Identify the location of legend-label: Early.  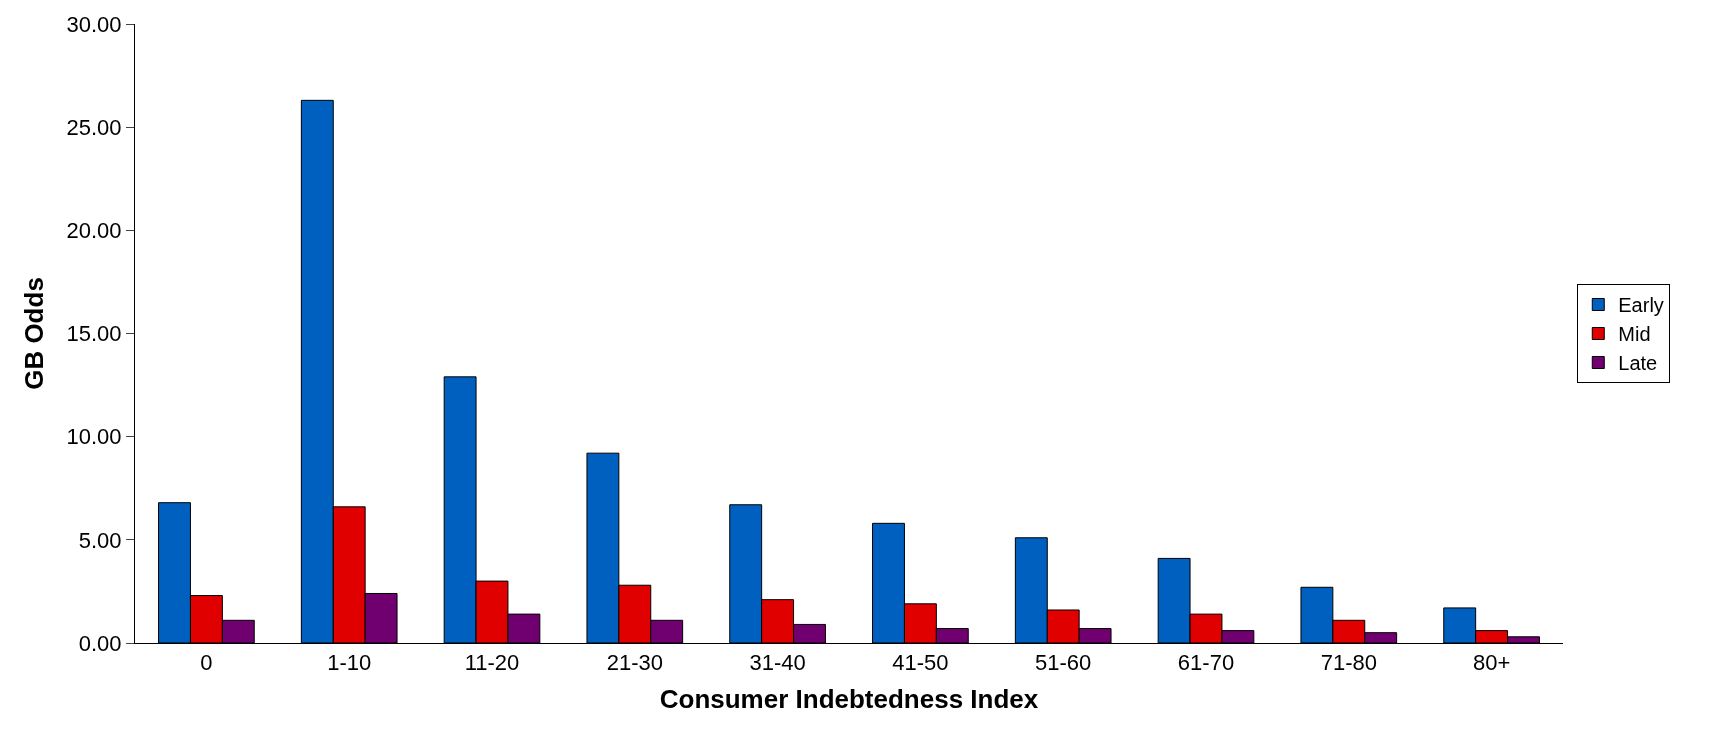
(1641, 305).